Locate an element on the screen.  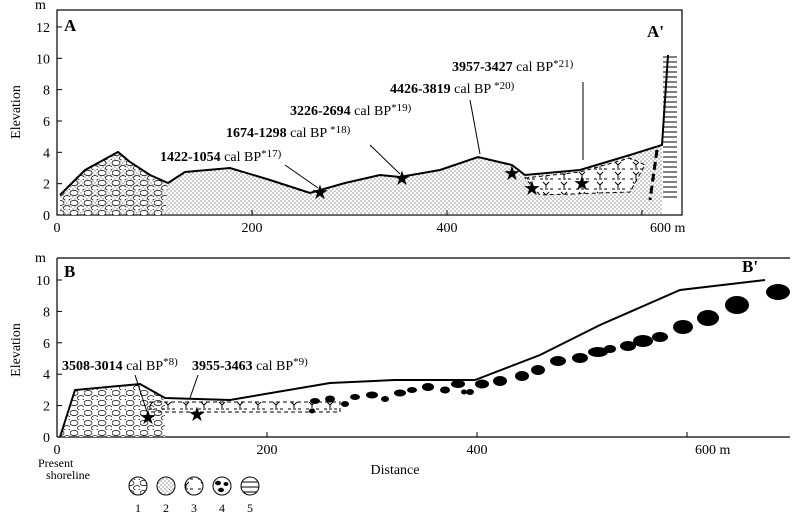
boulders is located at coordinates (549, 349).